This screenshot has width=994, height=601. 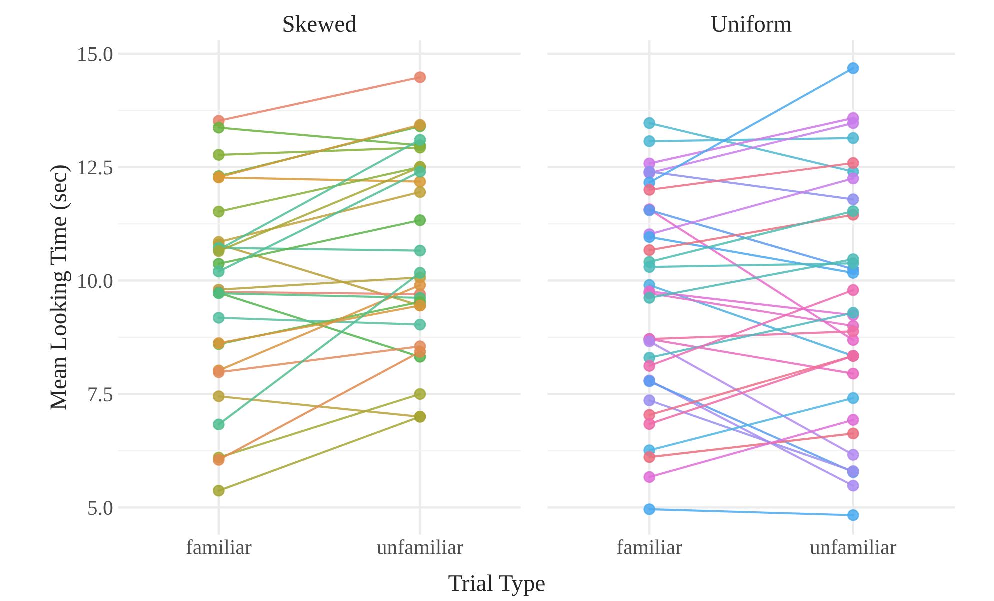 What do you see at coordinates (751, 23) in the screenshot?
I see `chart-title: Uniform` at bounding box center [751, 23].